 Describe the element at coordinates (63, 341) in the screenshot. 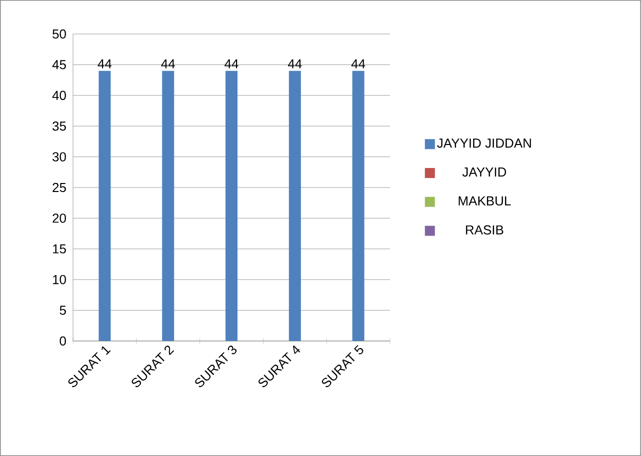

I see `y-tick-label: 0` at that location.